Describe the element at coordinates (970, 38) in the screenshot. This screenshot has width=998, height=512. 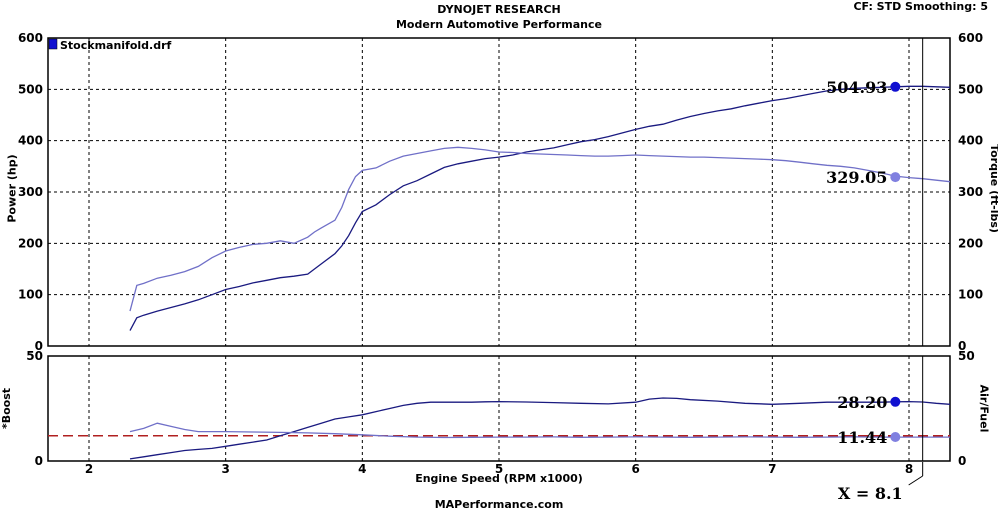
I see `panel1-y-tick-right: 600` at that location.